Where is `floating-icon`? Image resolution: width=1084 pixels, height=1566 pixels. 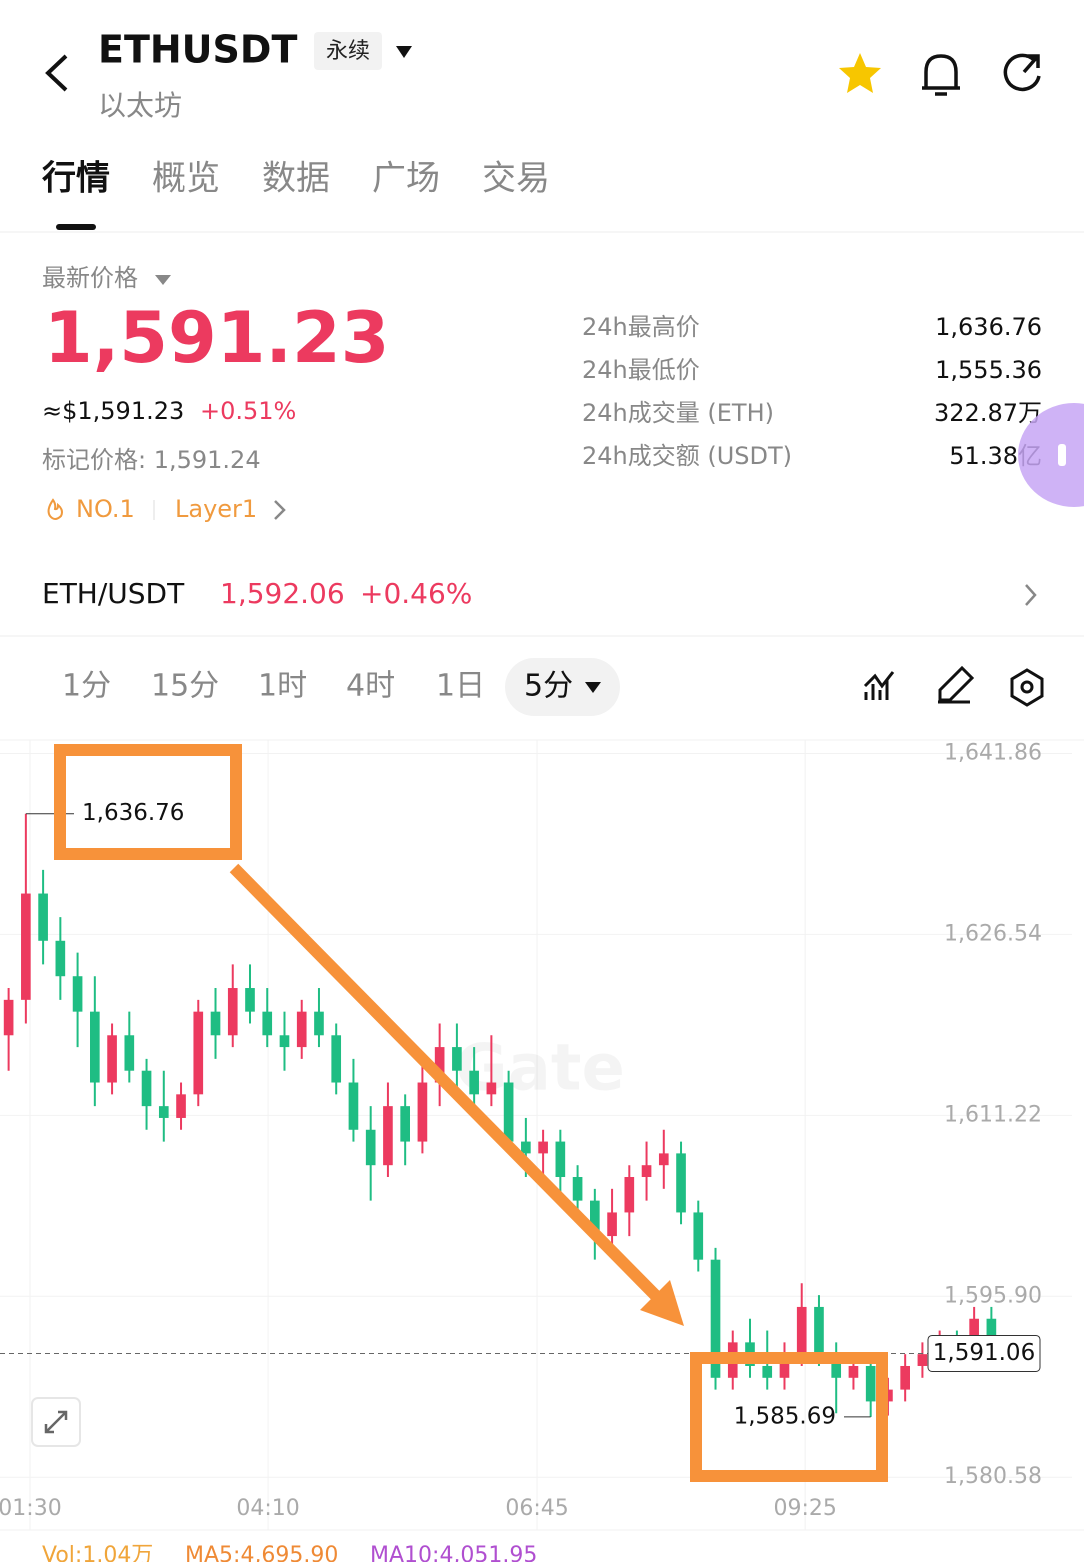
floating-icon is located at coordinates (1062, 455).